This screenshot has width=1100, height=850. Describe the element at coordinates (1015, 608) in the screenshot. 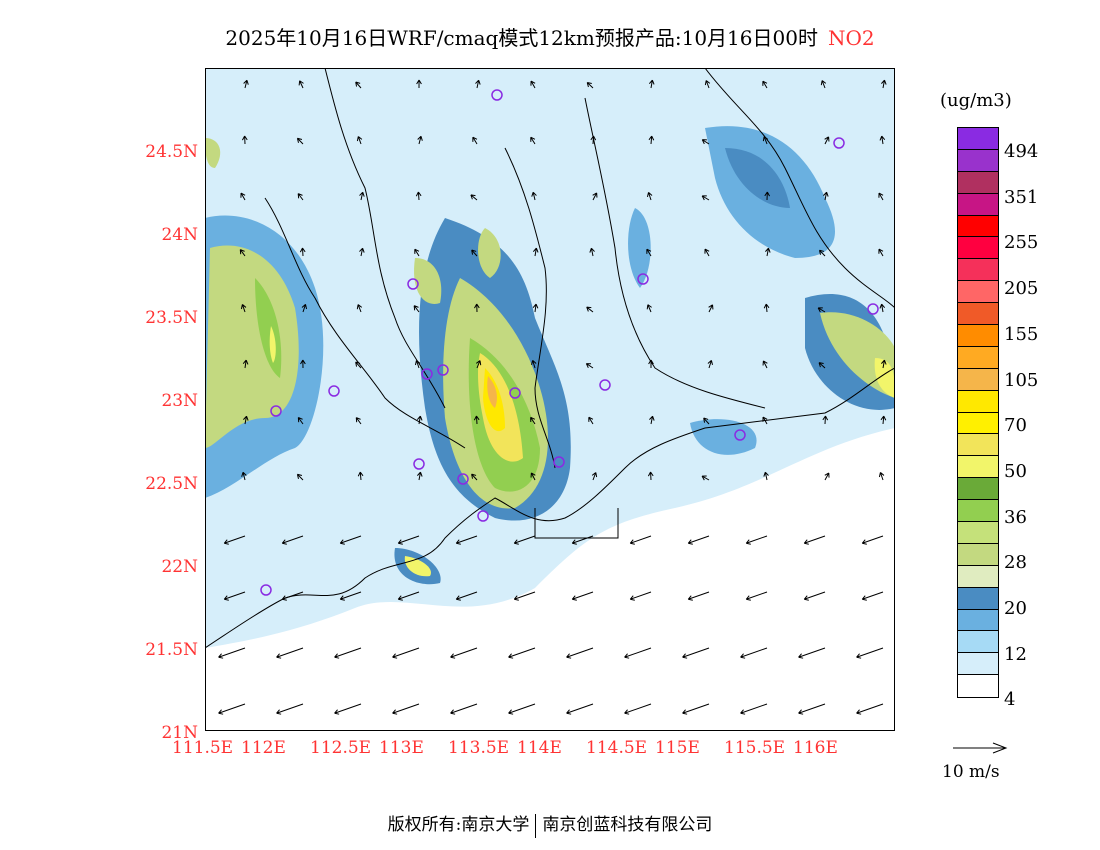

I see `colorbar-label: 20` at that location.